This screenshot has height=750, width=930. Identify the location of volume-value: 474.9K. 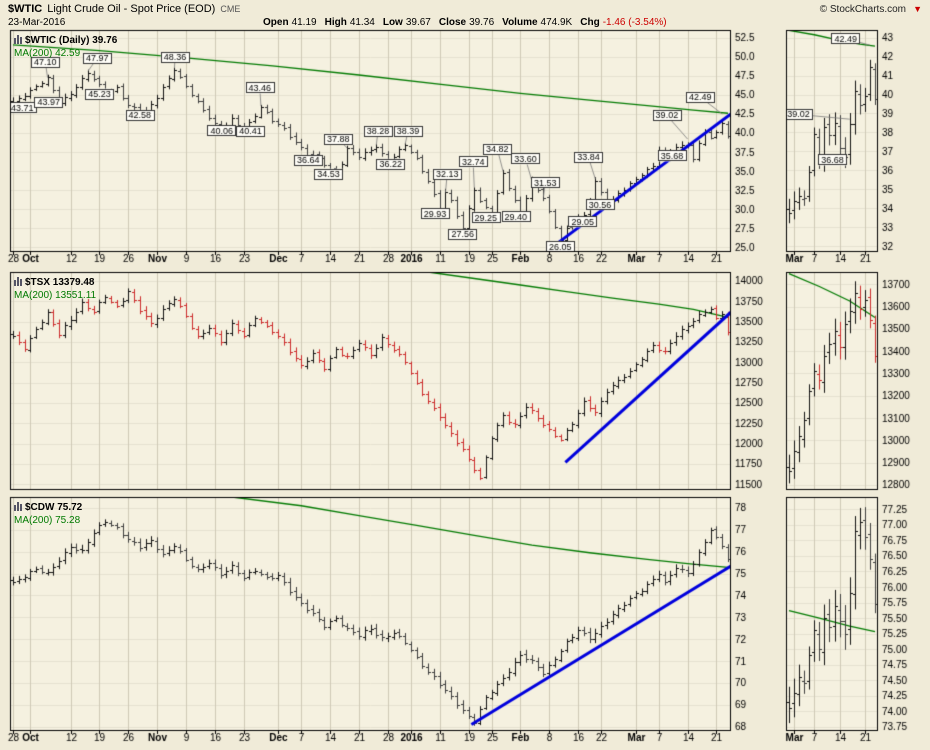
(556, 22).